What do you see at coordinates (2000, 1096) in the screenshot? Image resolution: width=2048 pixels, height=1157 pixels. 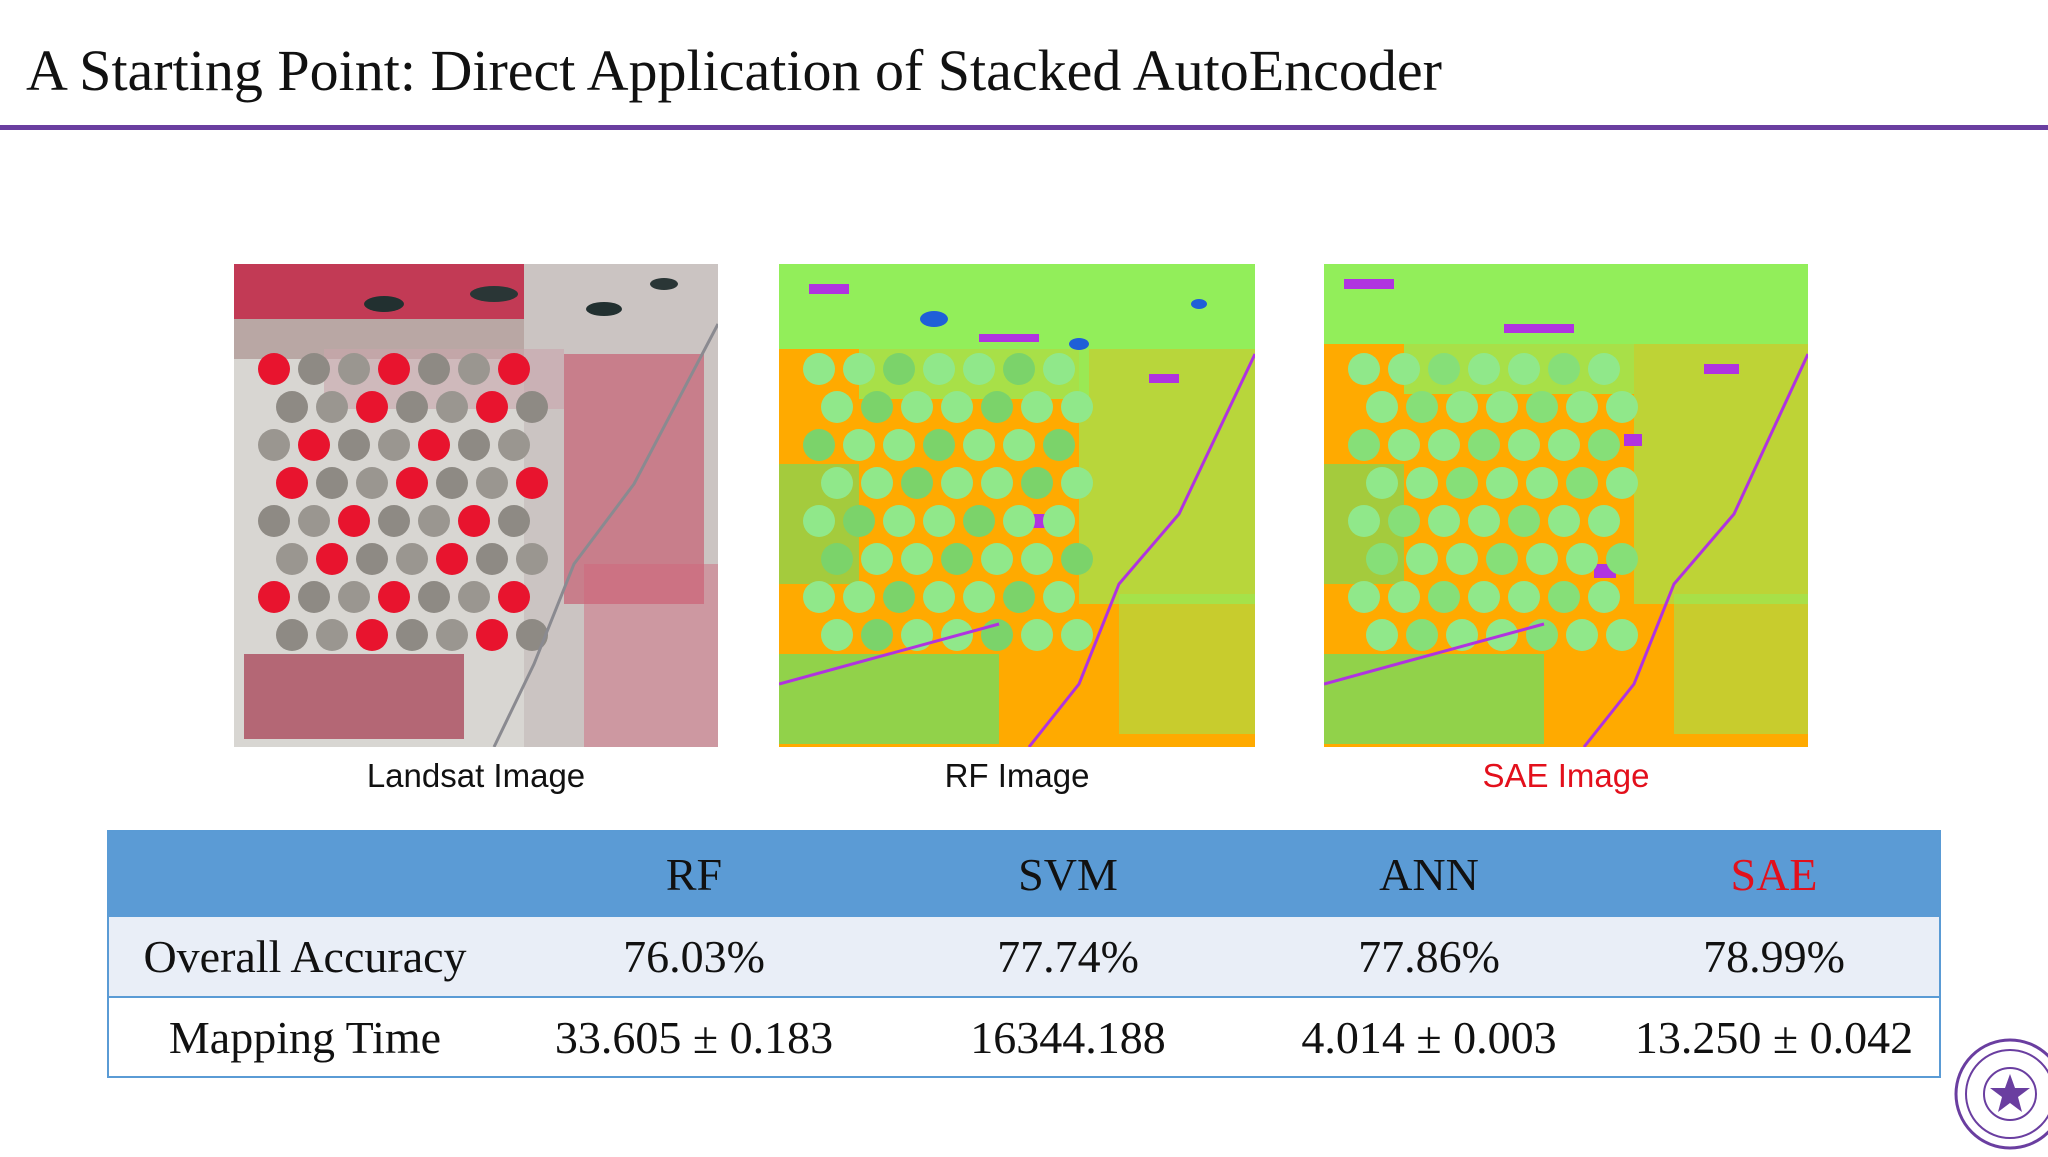 I see `university-seal-icon` at bounding box center [2000, 1096].